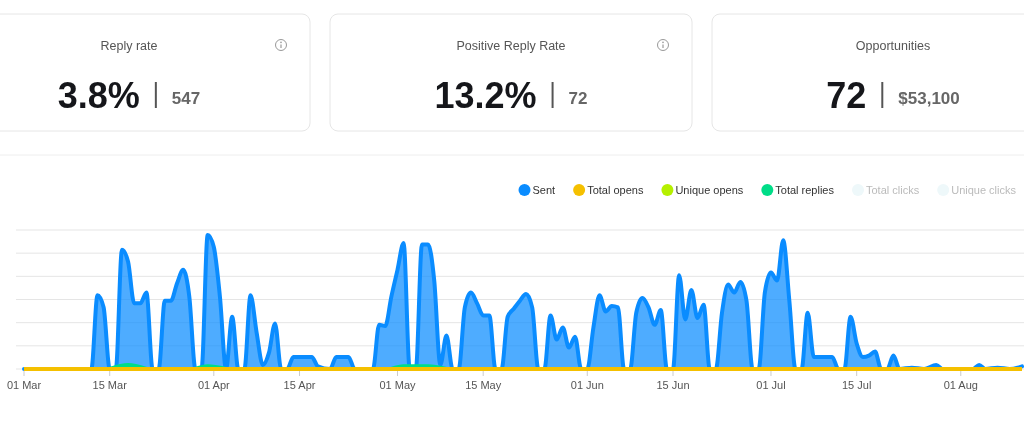  What do you see at coordinates (544, 190) in the screenshot?
I see `legend-label: Sent` at bounding box center [544, 190].